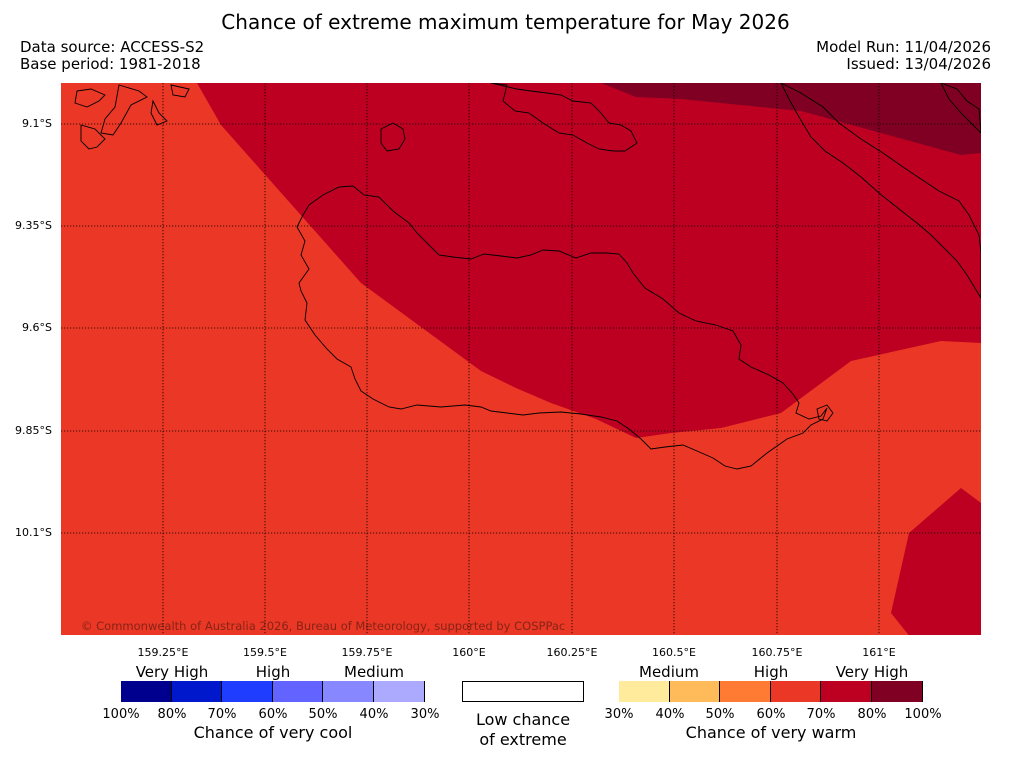 The image size is (1011, 758). I want to click on lat-label: 9.85°S, so click(33, 430).